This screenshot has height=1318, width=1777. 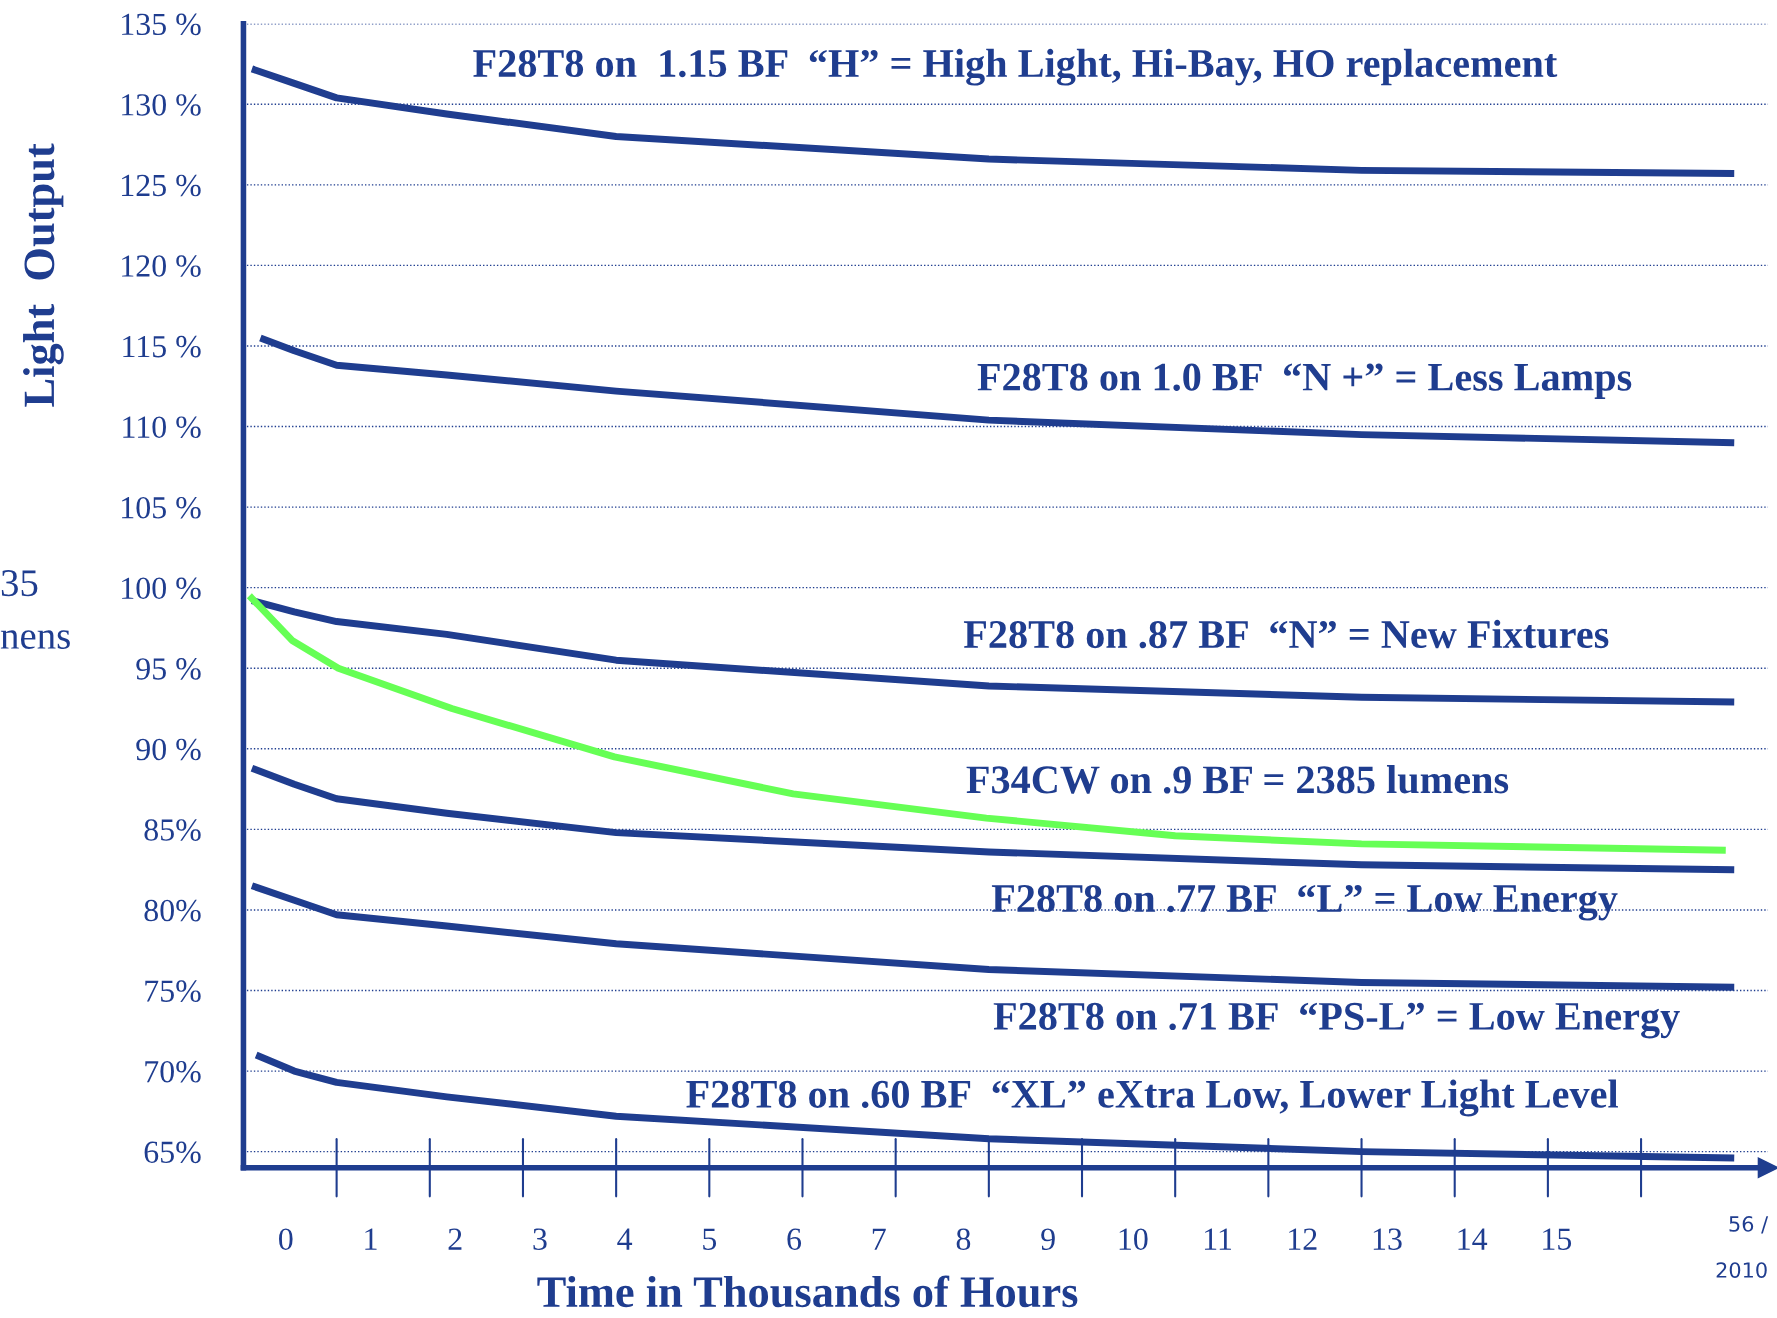 I want to click on x-tick-label: 11, so click(x=1217, y=1239).